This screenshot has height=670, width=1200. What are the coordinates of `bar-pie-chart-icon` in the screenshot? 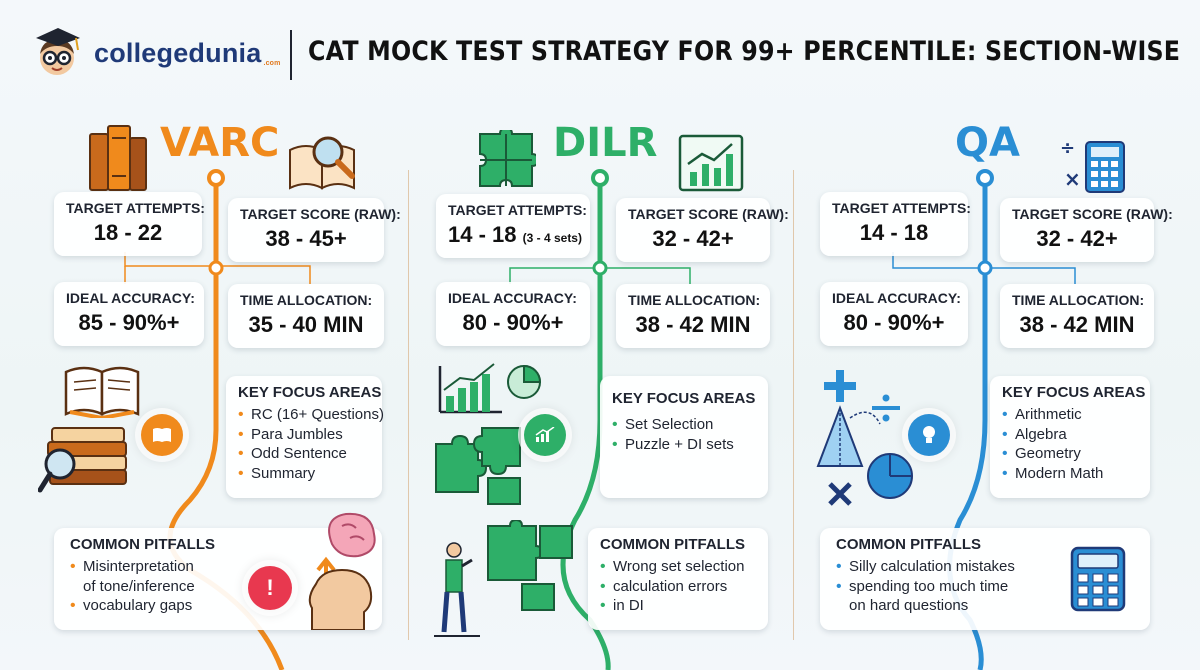 It's located at (491, 390).